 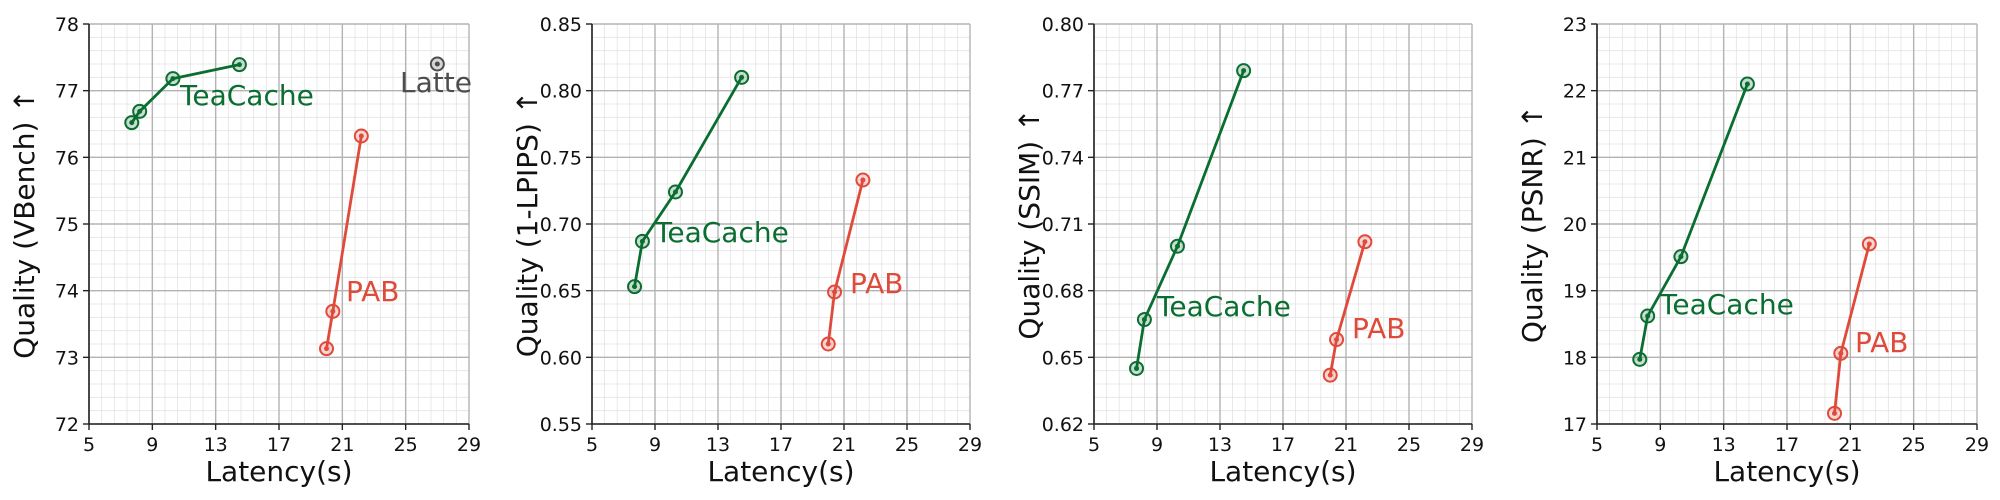 I want to click on y-tick-label: 77, so click(x=67, y=92).